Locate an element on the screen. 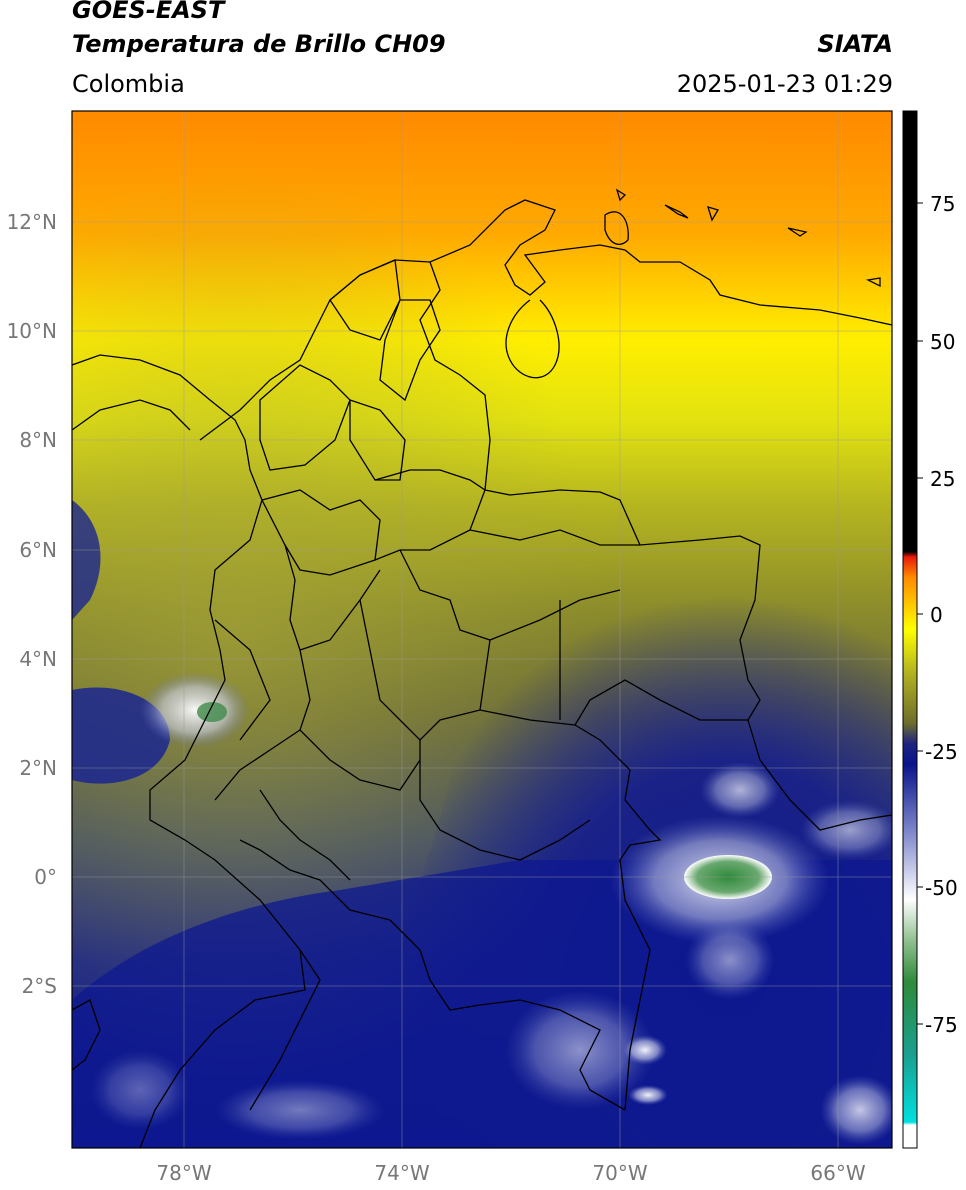 The image size is (966, 1190). lat-label: 8°N is located at coordinates (38, 440).